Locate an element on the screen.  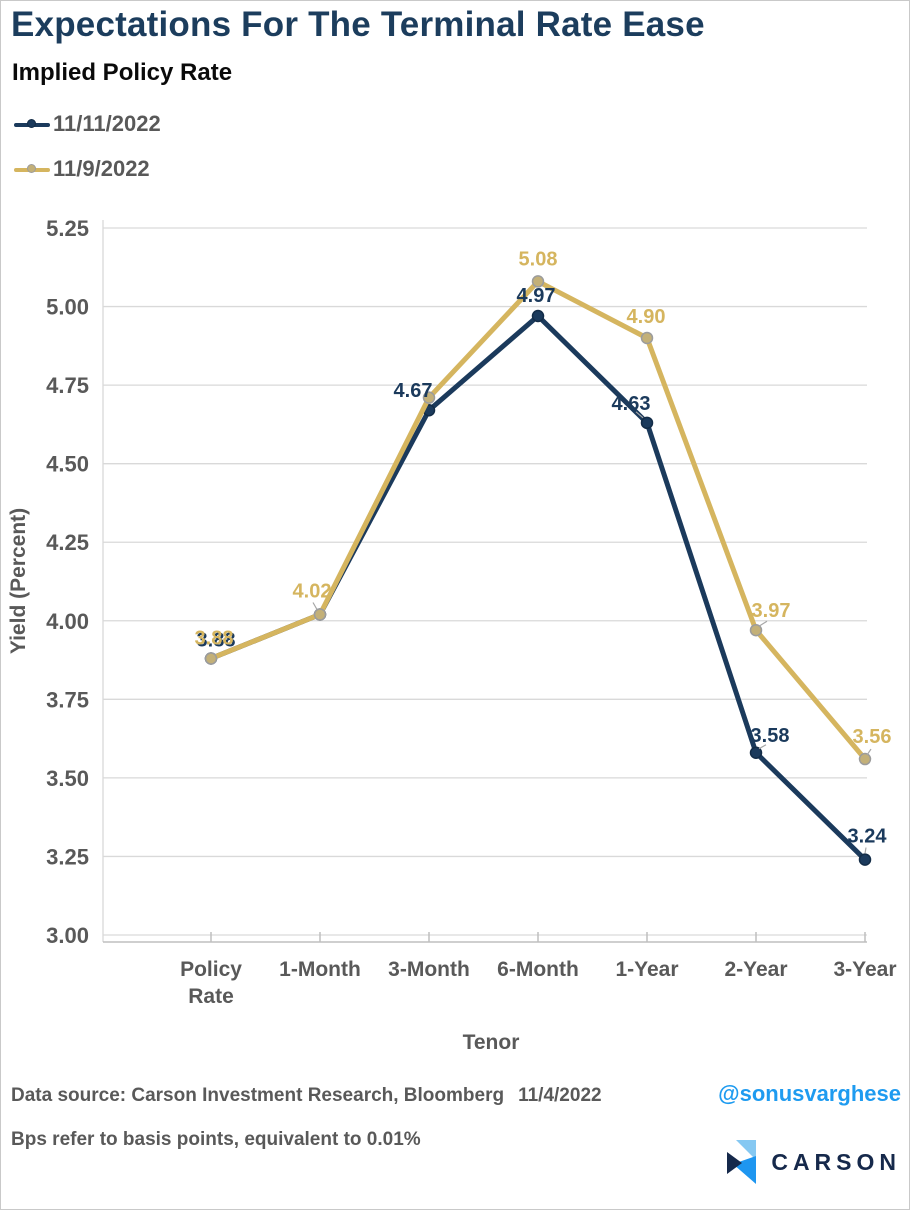
carson-logo-icon is located at coordinates (742, 1162).